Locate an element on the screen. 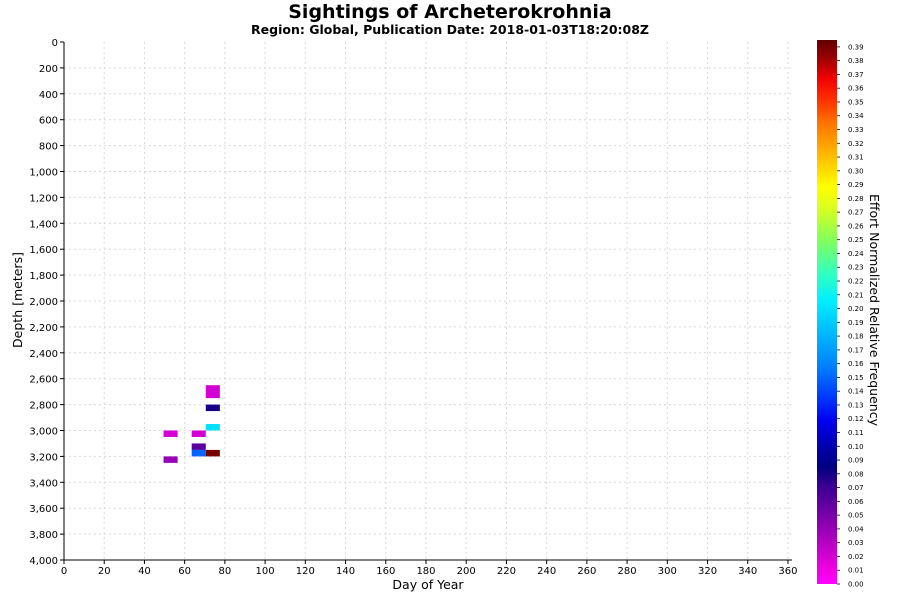  colorbar-tick-label: 0.19 is located at coordinates (856, 323).